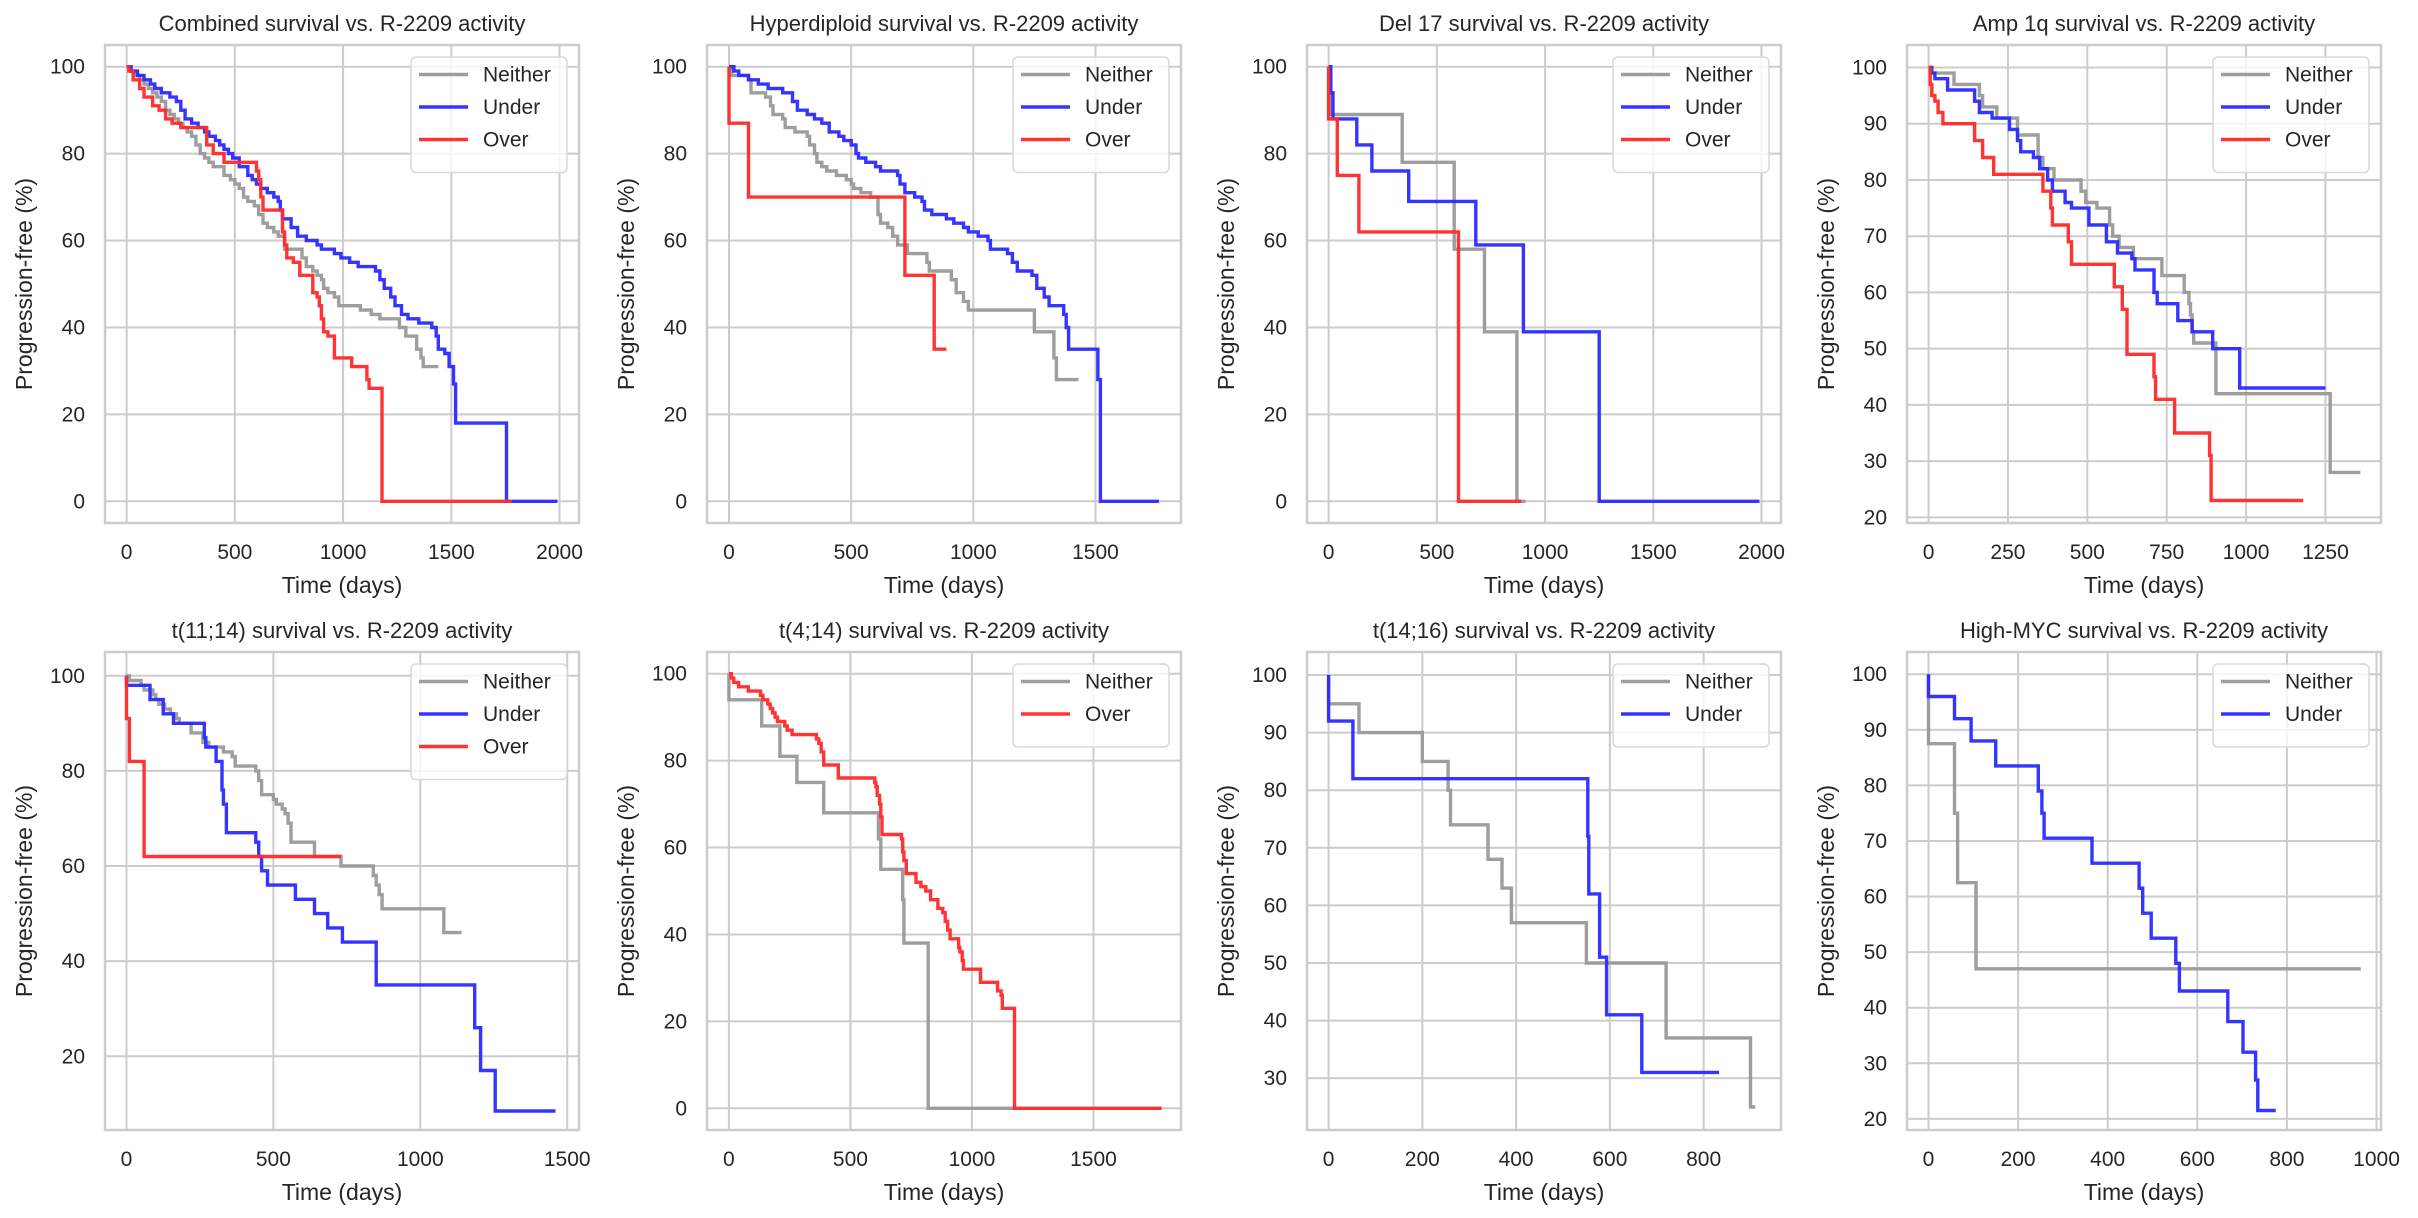 The width and height of the screenshot is (2418, 1218). Describe the element at coordinates (2107, 1159) in the screenshot. I see `x-tick-label: 400` at that location.